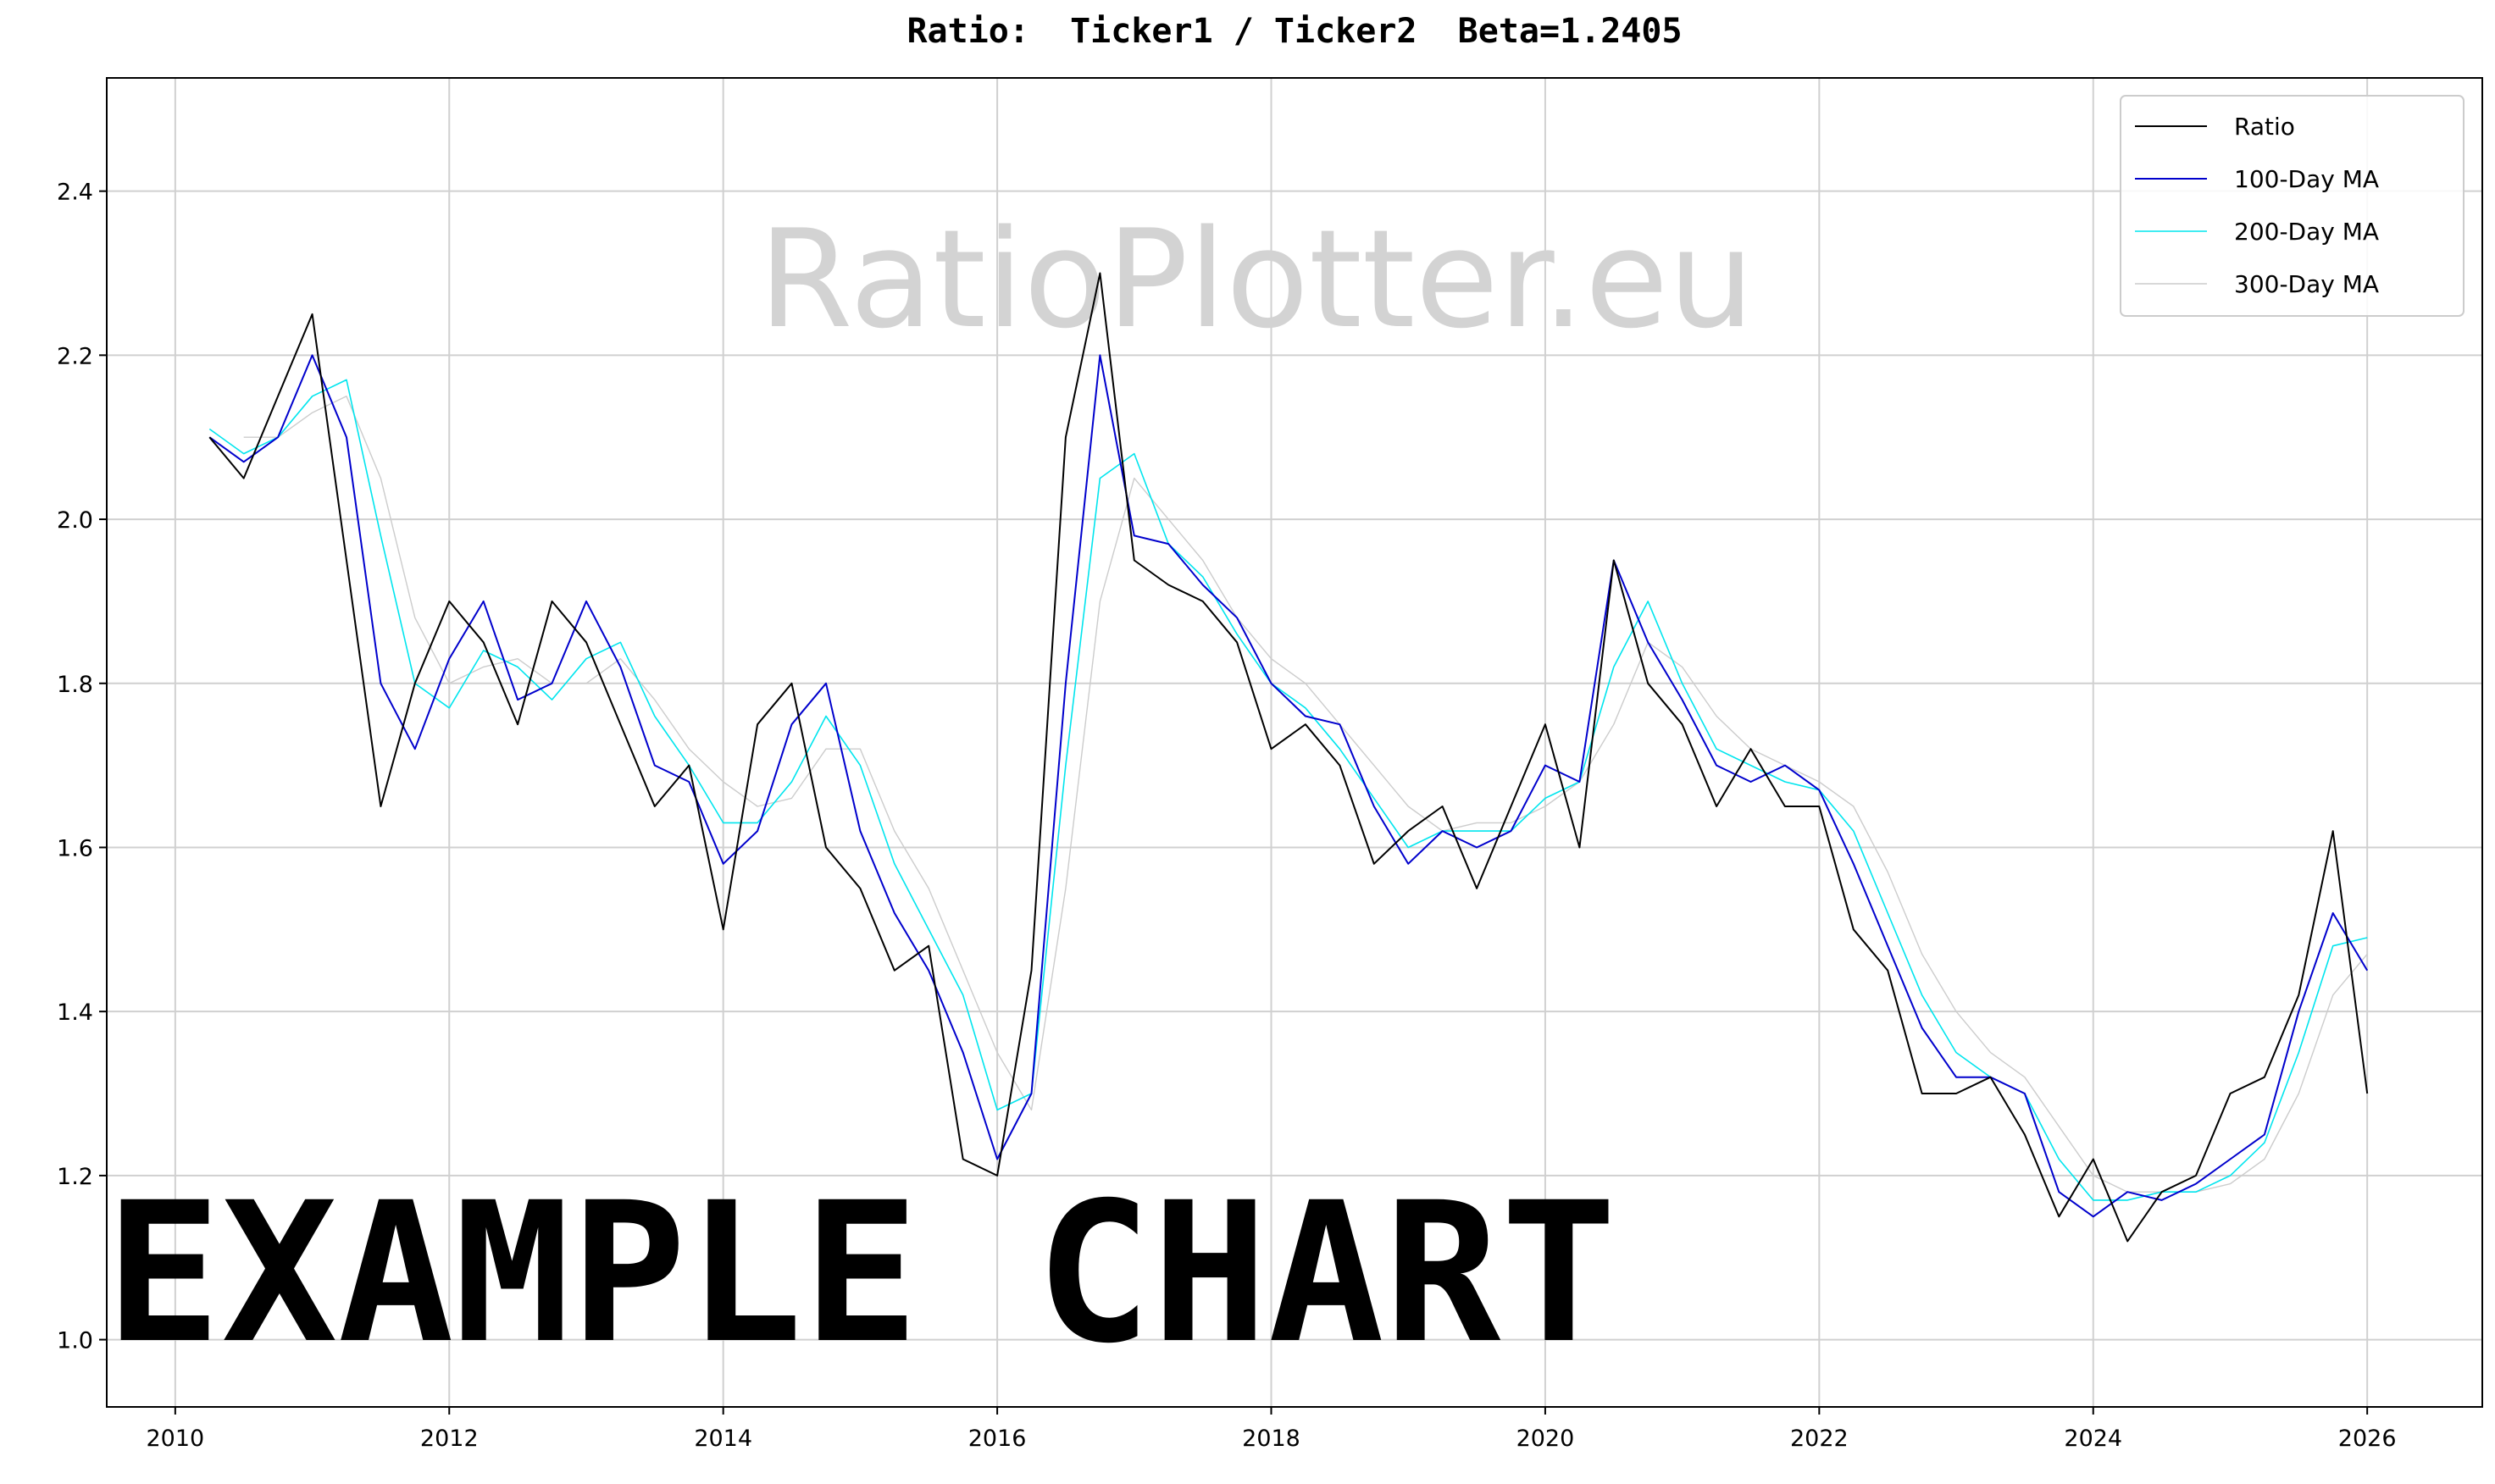 This screenshot has height=1484, width=2495. I want to click on y-tick-label: 1.6, so click(75, 848).